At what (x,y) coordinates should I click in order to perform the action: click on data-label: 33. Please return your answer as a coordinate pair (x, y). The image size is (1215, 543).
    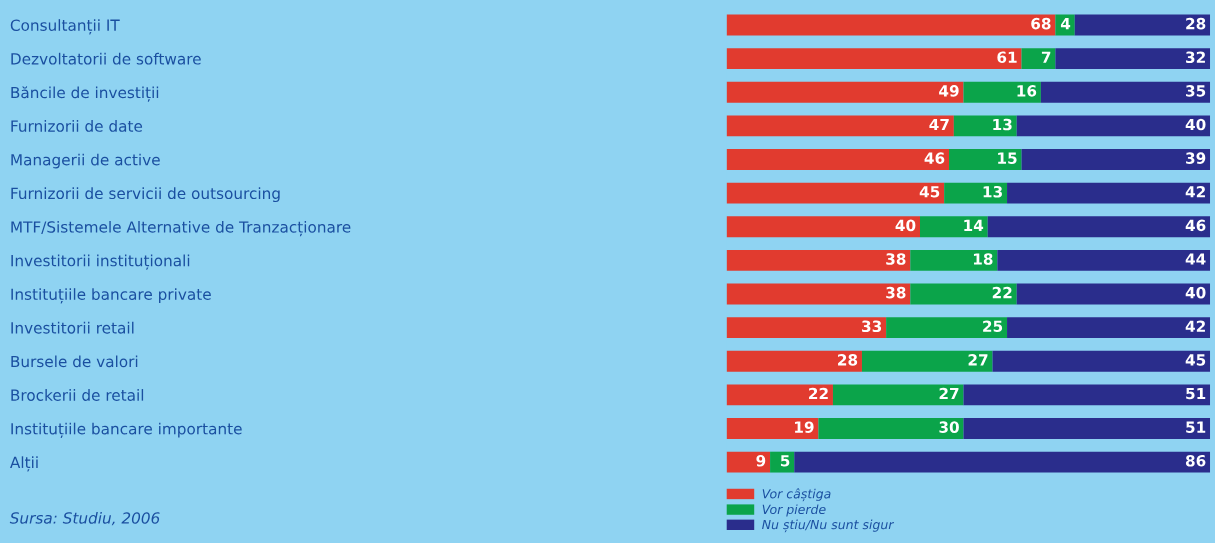
    Looking at the image, I should click on (872, 326).